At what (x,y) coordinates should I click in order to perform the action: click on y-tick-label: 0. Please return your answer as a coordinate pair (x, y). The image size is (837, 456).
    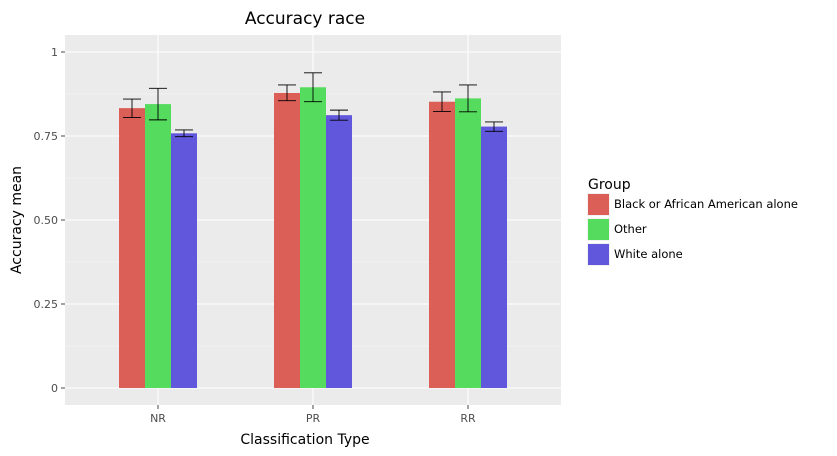
    Looking at the image, I should click on (54, 388).